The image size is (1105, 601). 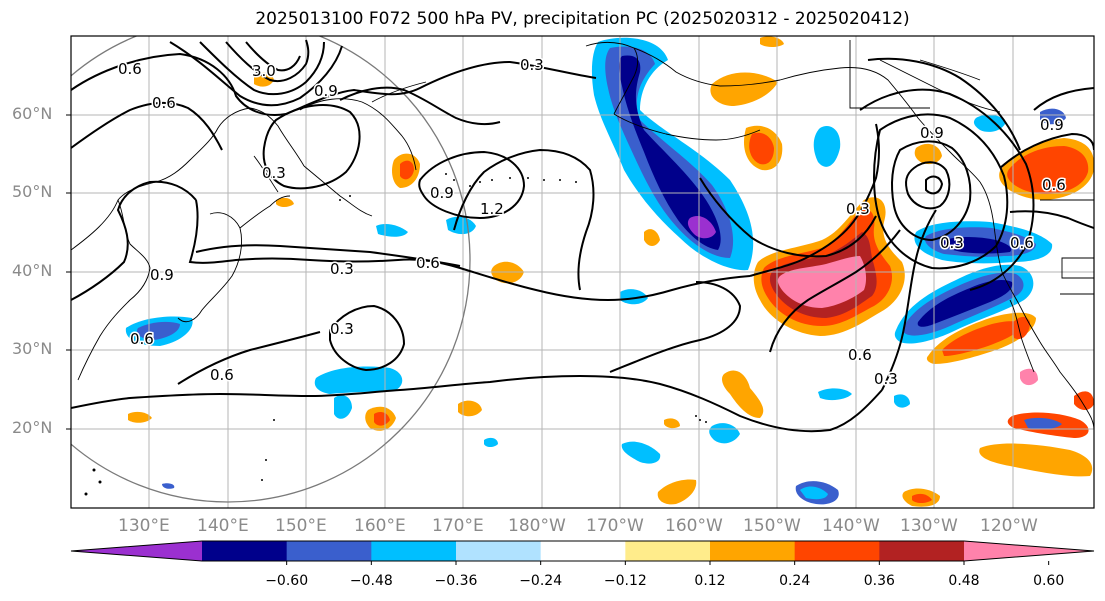 I want to click on neg-patch-10n-core, so click(x=814, y=493).